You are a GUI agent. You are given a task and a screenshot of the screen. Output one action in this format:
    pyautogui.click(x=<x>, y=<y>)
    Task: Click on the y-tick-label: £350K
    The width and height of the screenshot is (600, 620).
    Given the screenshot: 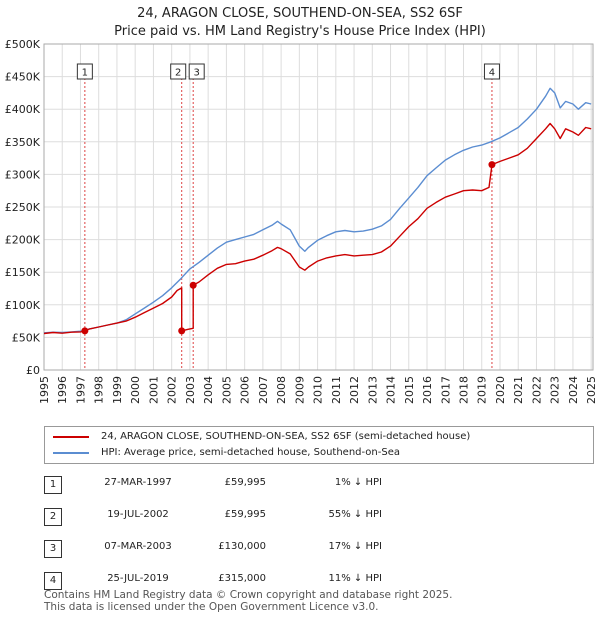 What is the action you would take?
    pyautogui.click(x=23, y=142)
    